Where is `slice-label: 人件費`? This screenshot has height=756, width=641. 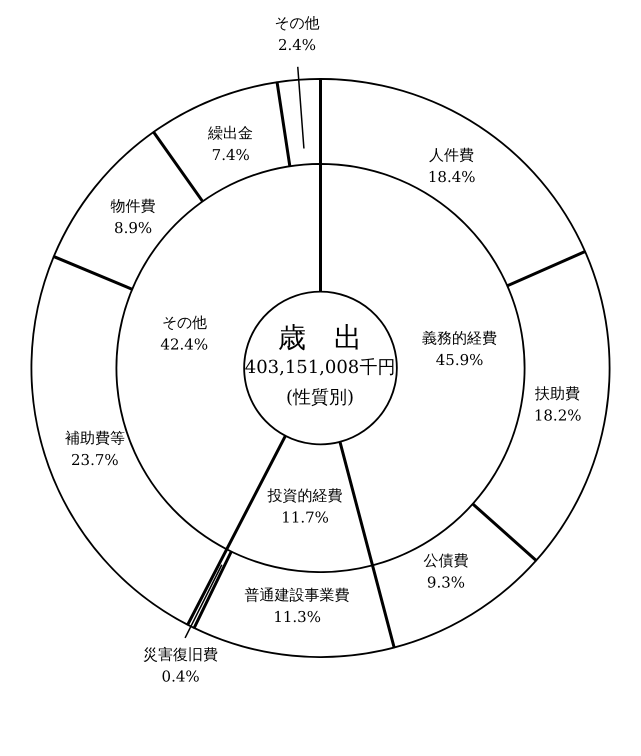 slice-label: 人件費 is located at coordinates (451, 155).